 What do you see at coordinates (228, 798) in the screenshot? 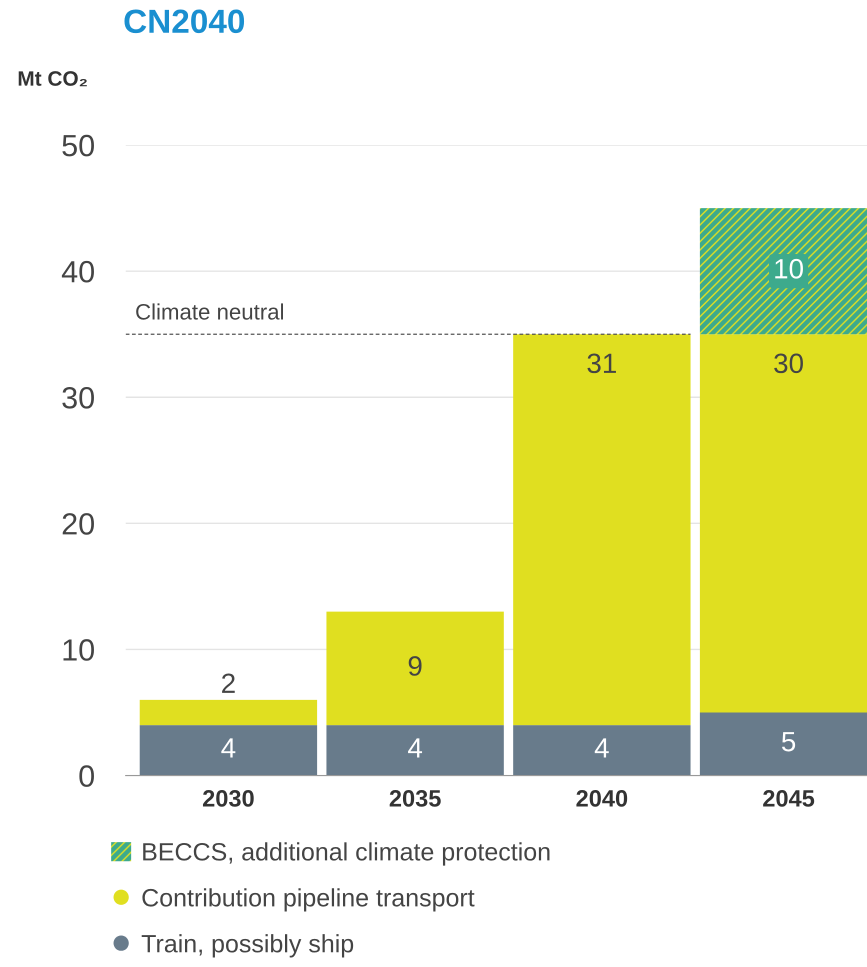
I see `x-tick-label: 2030` at bounding box center [228, 798].